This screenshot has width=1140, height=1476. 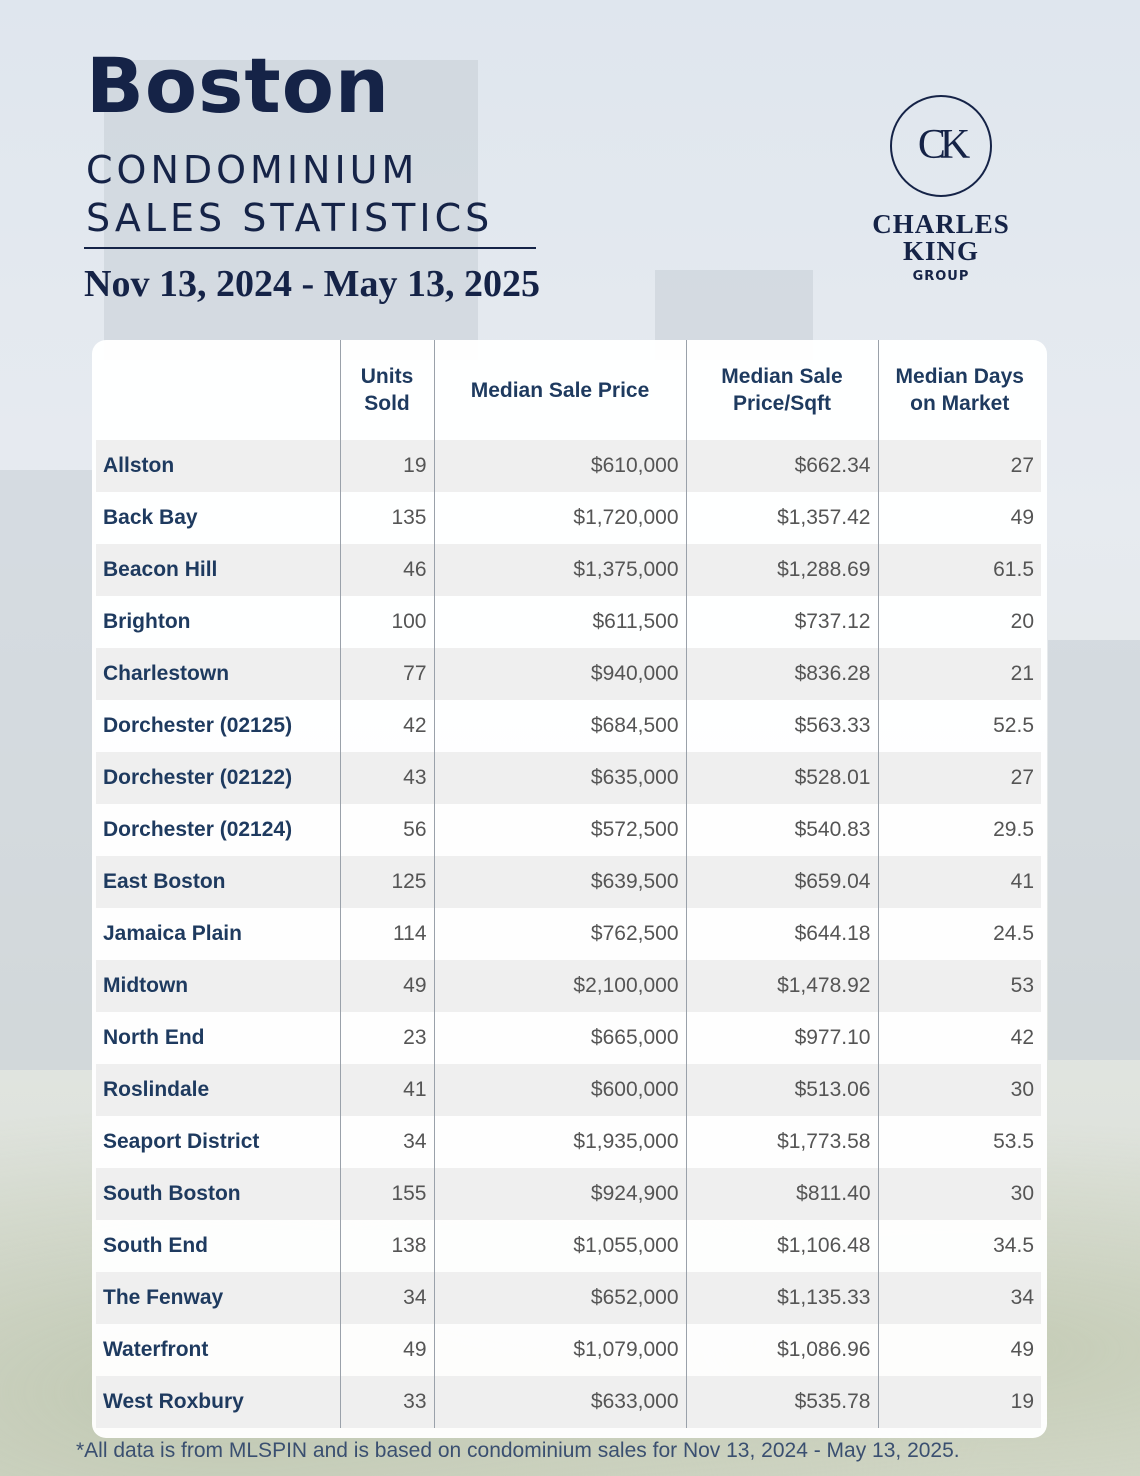 I want to click on median-sale-price-cell: $1,375,000, so click(x=559, y=570).